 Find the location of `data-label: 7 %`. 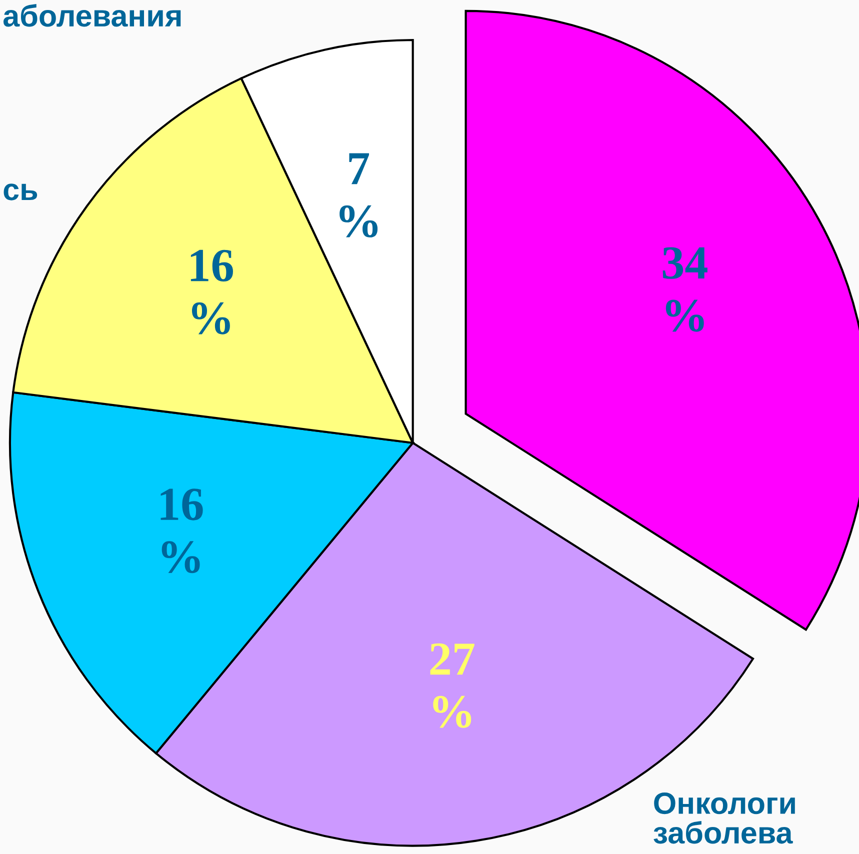

data-label: 7 % is located at coordinates (359, 195).